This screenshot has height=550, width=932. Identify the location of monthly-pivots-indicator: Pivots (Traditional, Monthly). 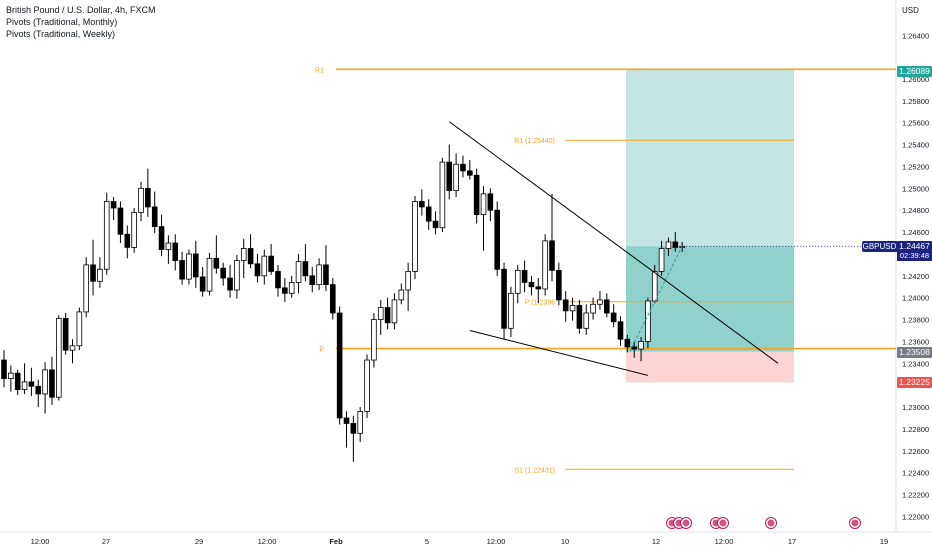
(62, 22).